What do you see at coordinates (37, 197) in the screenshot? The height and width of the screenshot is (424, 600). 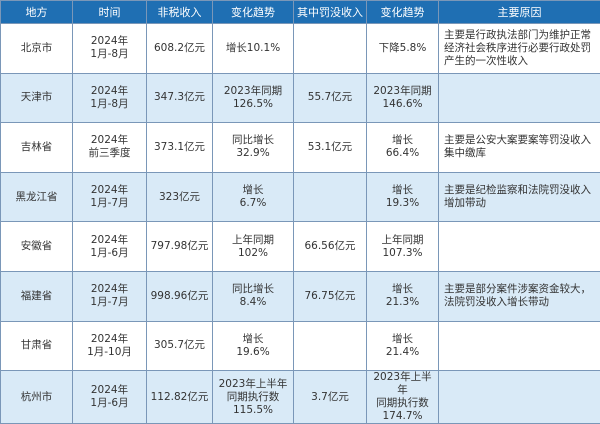 I see `cell-region: 黑龙江省` at bounding box center [37, 197].